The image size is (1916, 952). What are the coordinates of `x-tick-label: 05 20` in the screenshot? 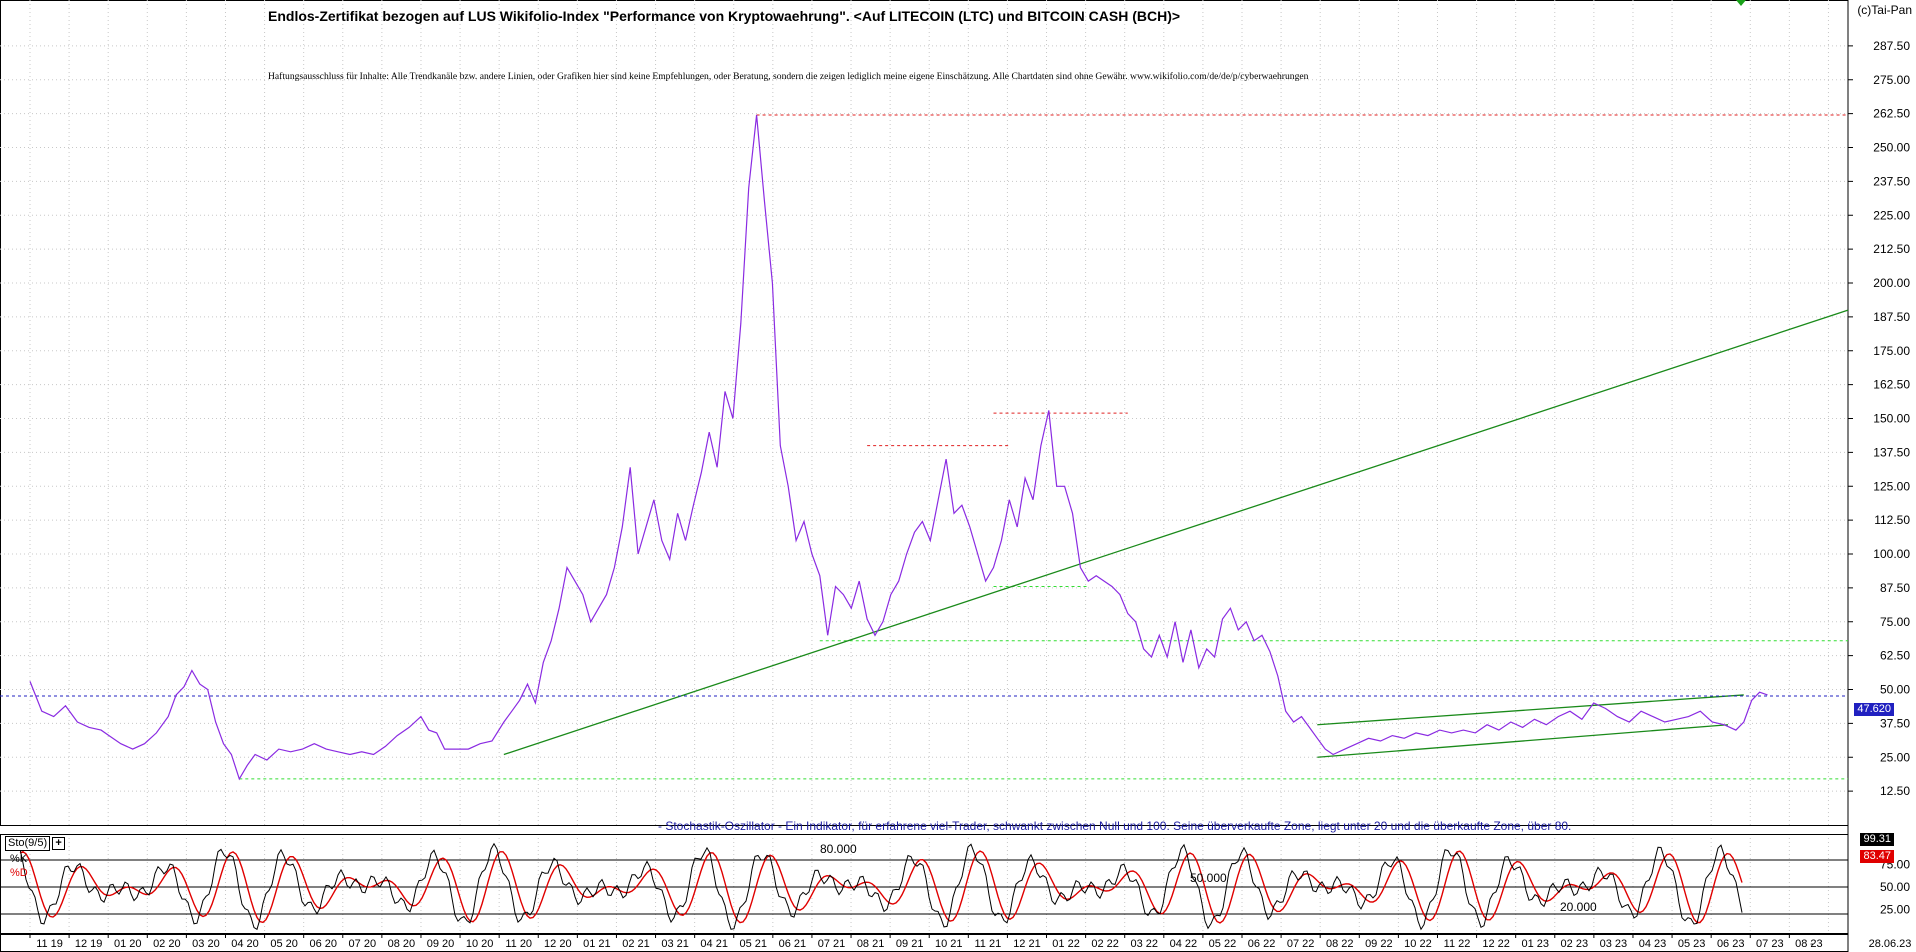 It's located at (284, 944).